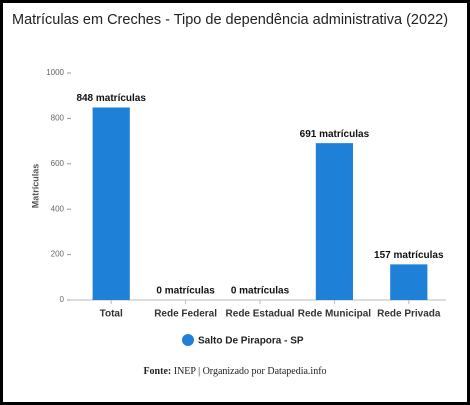  I want to click on x-tick-label: Total, so click(111, 314).